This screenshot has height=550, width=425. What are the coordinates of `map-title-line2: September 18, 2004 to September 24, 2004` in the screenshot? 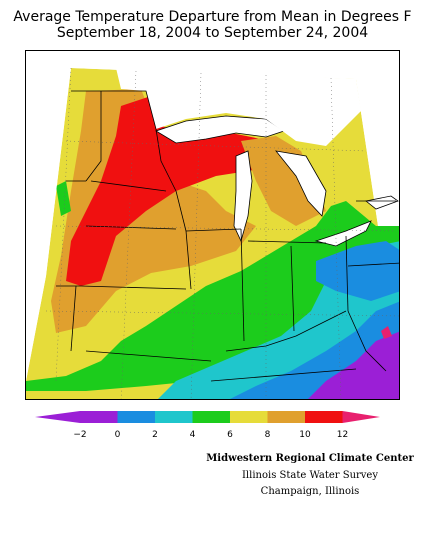 It's located at (212, 33).